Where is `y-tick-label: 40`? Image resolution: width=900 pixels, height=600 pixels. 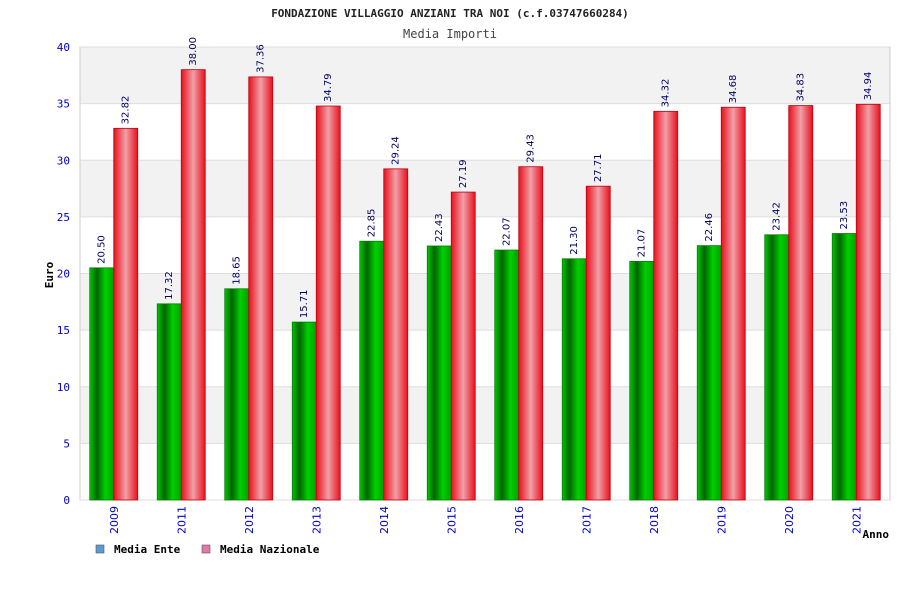 y-tick-label: 40 is located at coordinates (63, 47).